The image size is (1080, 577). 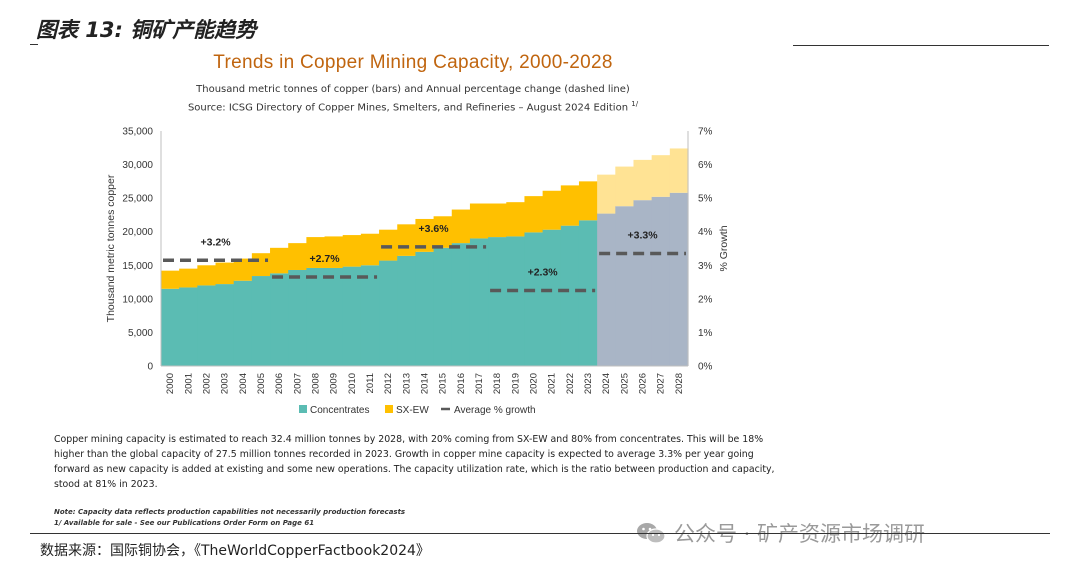 What do you see at coordinates (495, 410) in the screenshot?
I see `legend-average-growth-label: Average % growth` at bounding box center [495, 410].